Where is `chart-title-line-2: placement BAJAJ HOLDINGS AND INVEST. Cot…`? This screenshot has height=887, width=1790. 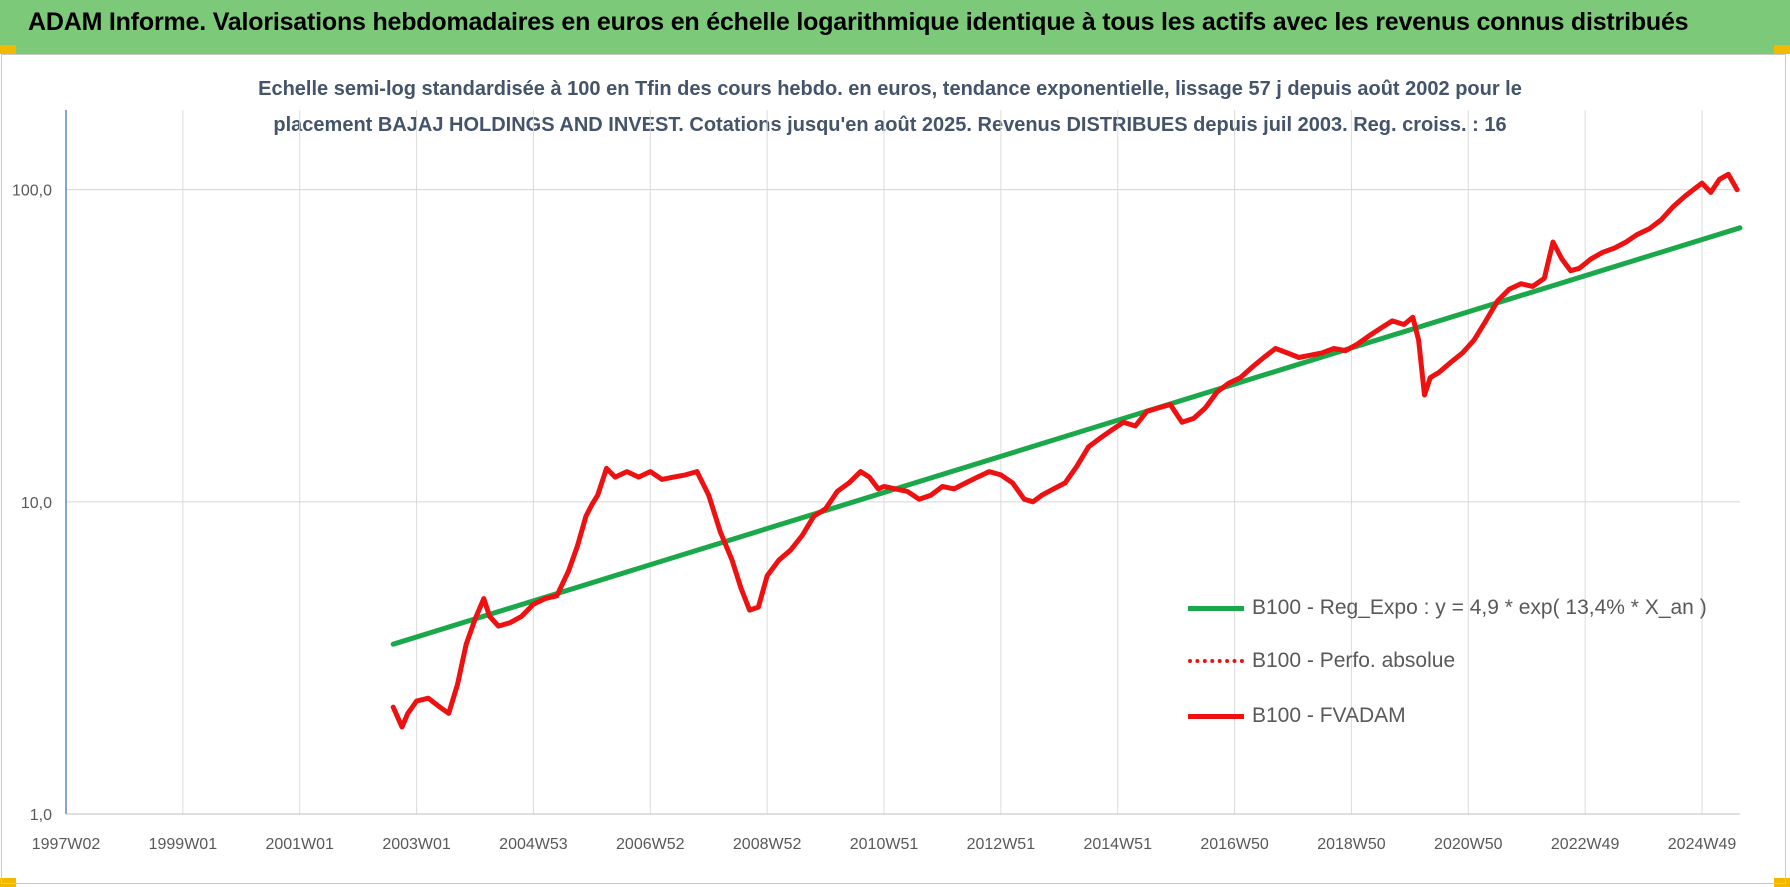
chart-title-line-2: placement BAJAJ HOLDINGS AND INVEST. Cot… is located at coordinates (890, 125).